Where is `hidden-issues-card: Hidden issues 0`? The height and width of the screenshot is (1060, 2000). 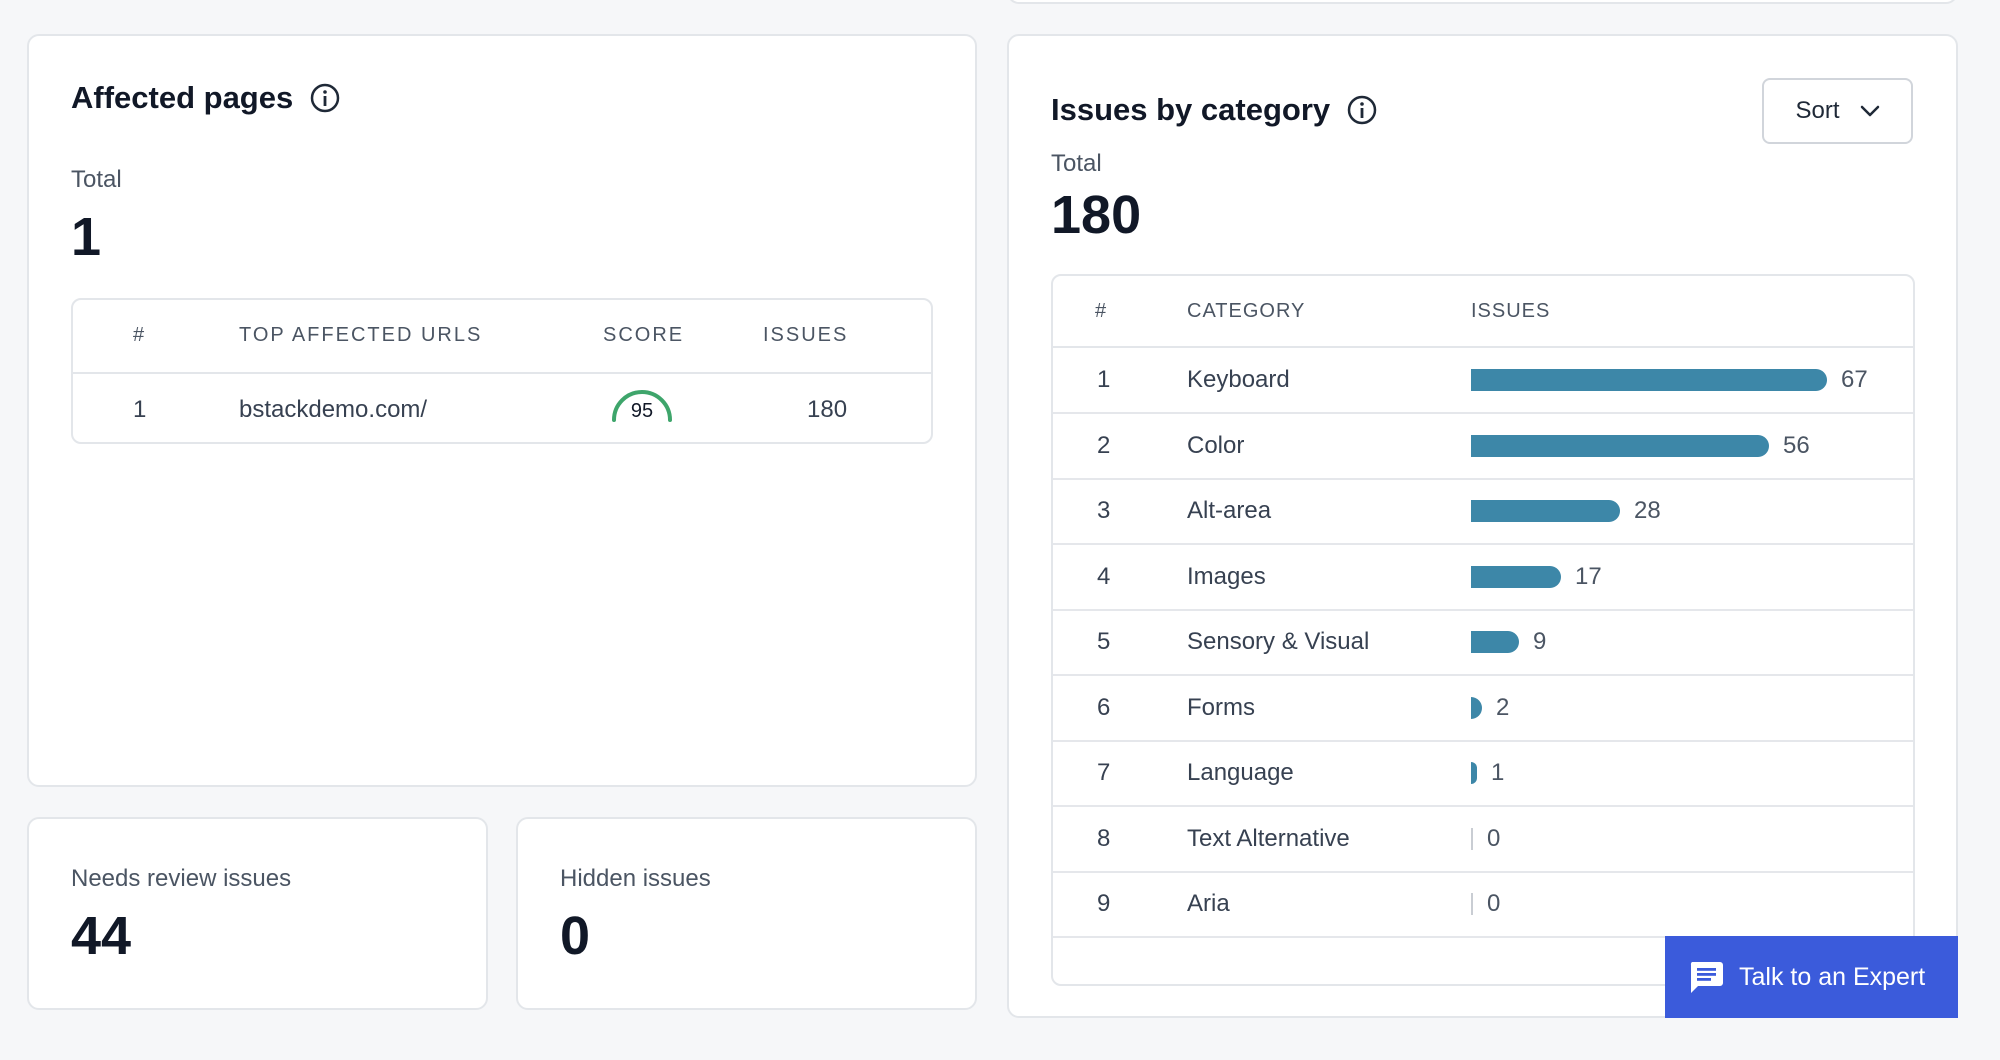 hidden-issues-card: Hidden issues 0 is located at coordinates (746, 913).